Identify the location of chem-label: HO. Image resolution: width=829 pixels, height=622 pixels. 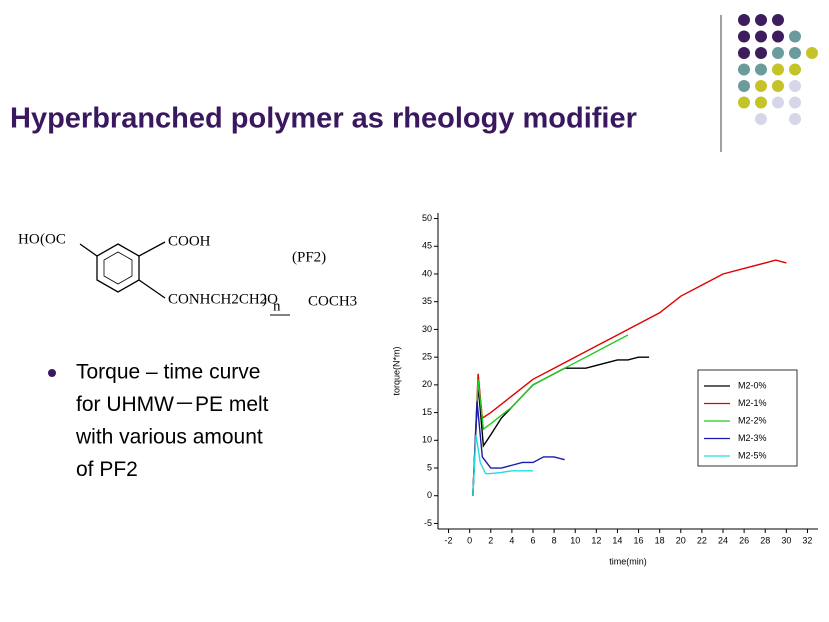
(29, 239).